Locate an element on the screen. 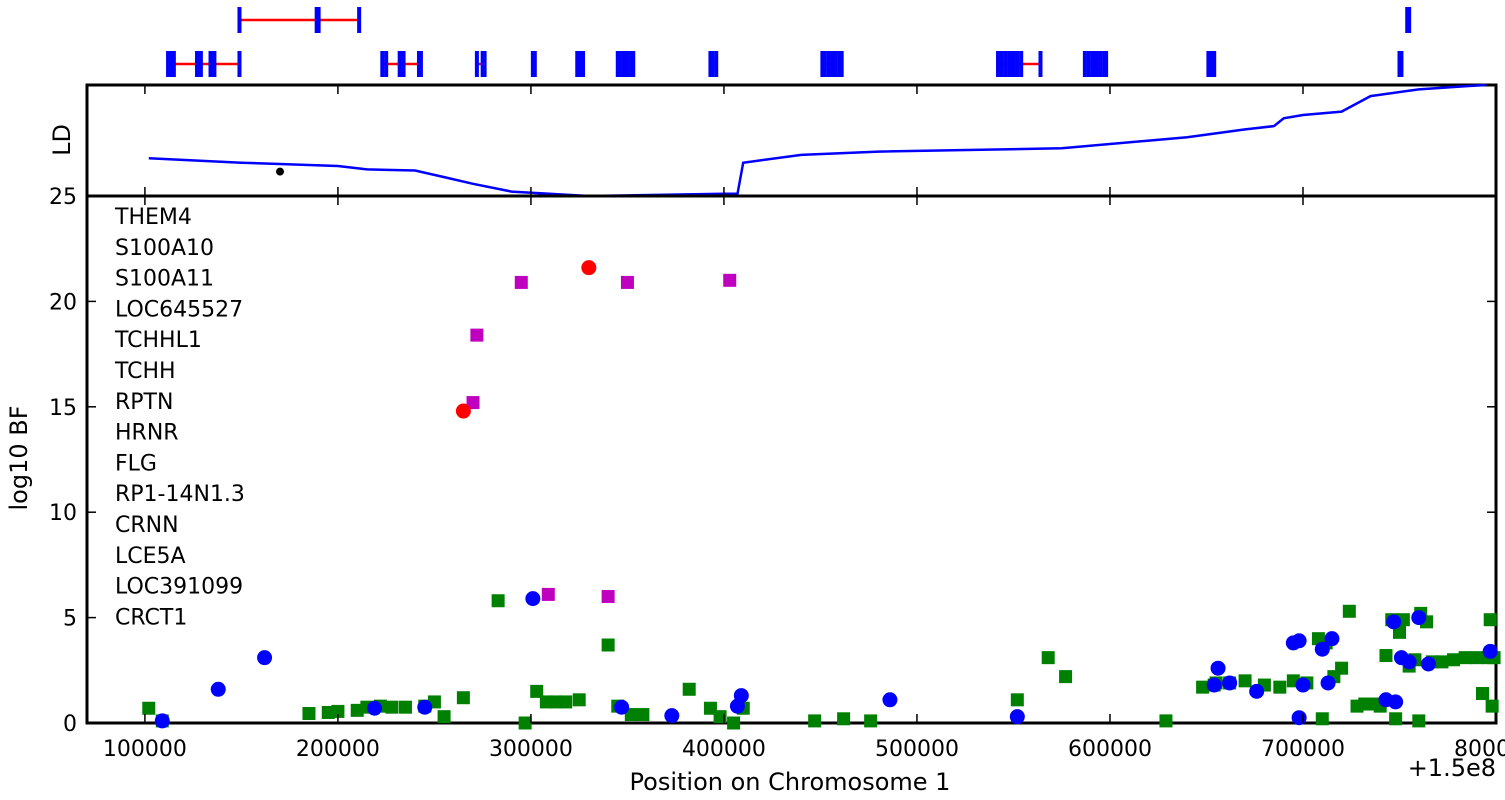  gene-label: FLG is located at coordinates (136, 463).